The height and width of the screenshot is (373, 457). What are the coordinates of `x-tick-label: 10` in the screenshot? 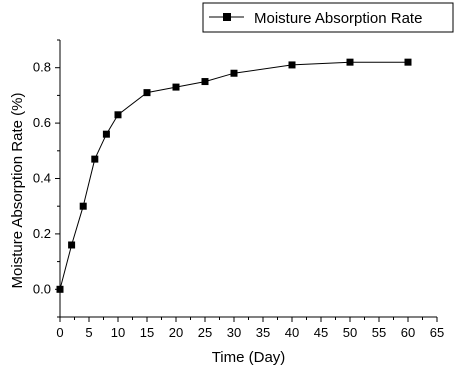 It's located at (118, 332).